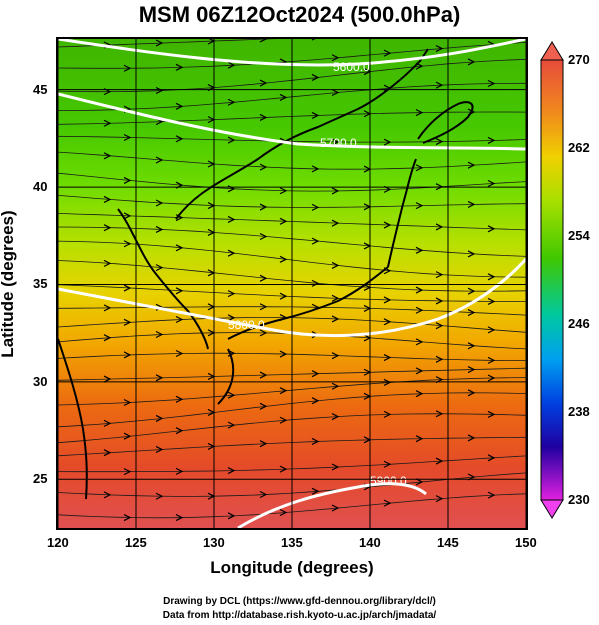 This screenshot has width=599, height=625. I want to click on y-axis-label: Latitude (degrees), so click(8, 284).